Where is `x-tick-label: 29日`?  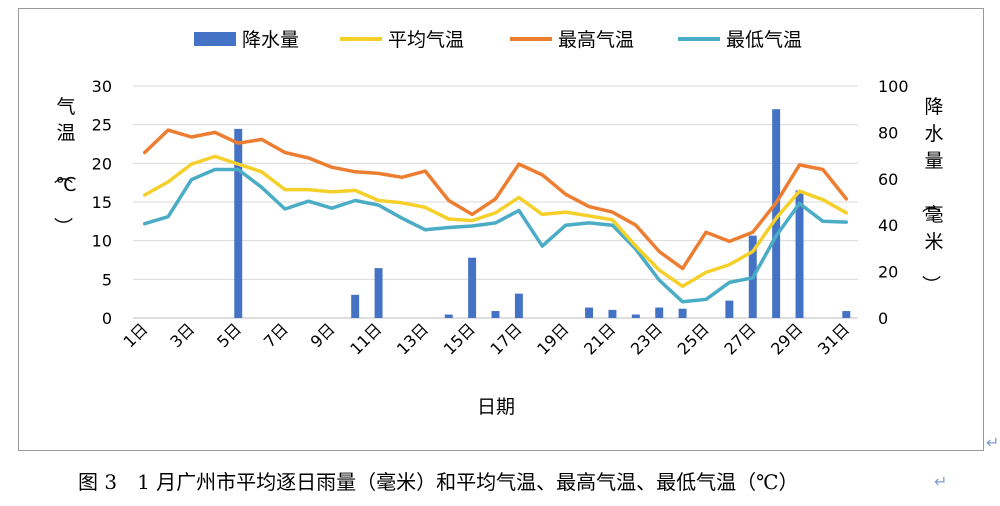
x-tick-label: 29日 is located at coordinates (786, 338).